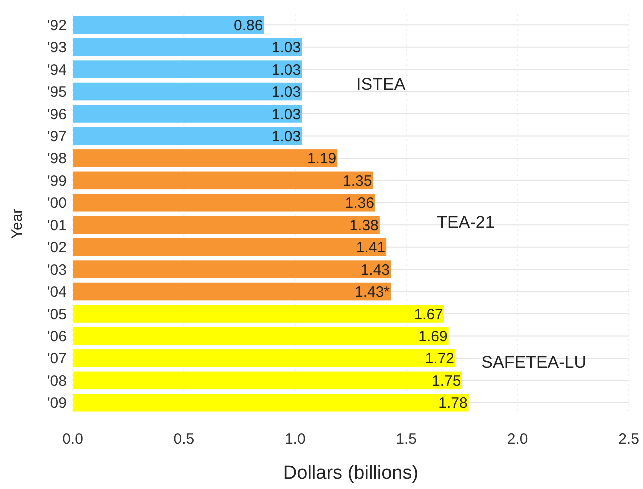  Describe the element at coordinates (372, 293) in the screenshot. I see `data-label: 1.43*` at that location.